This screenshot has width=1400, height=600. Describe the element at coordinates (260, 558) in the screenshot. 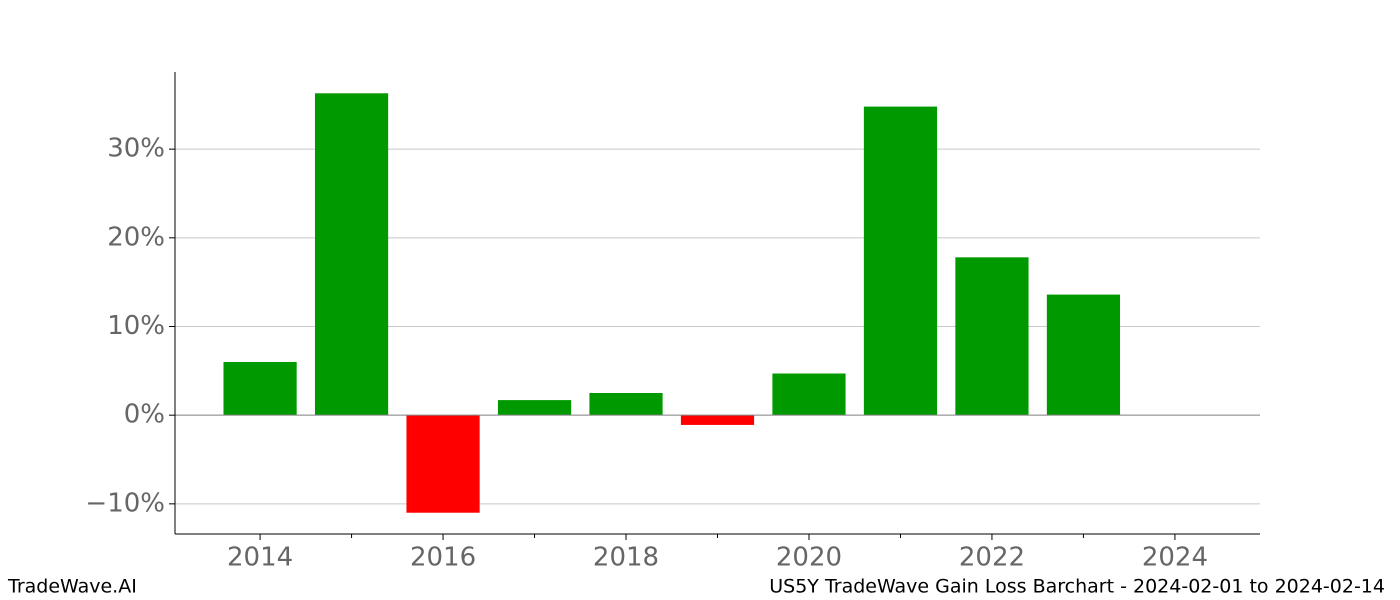

I see `x-tick-label: 2014` at that location.